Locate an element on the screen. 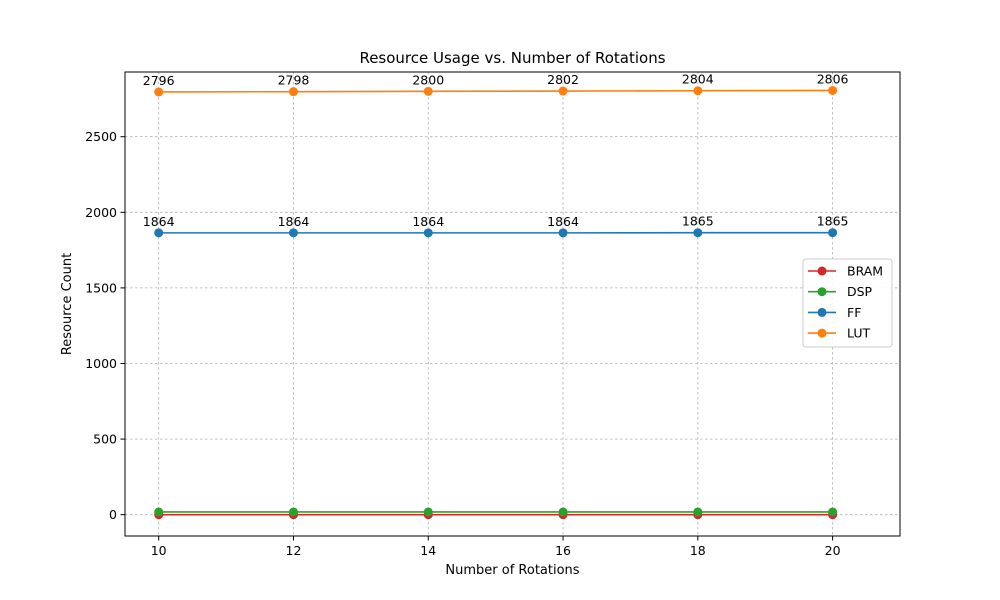 Image resolution: width=1000 pixels, height=600 pixels. legend-marker-dsp is located at coordinates (822, 292).